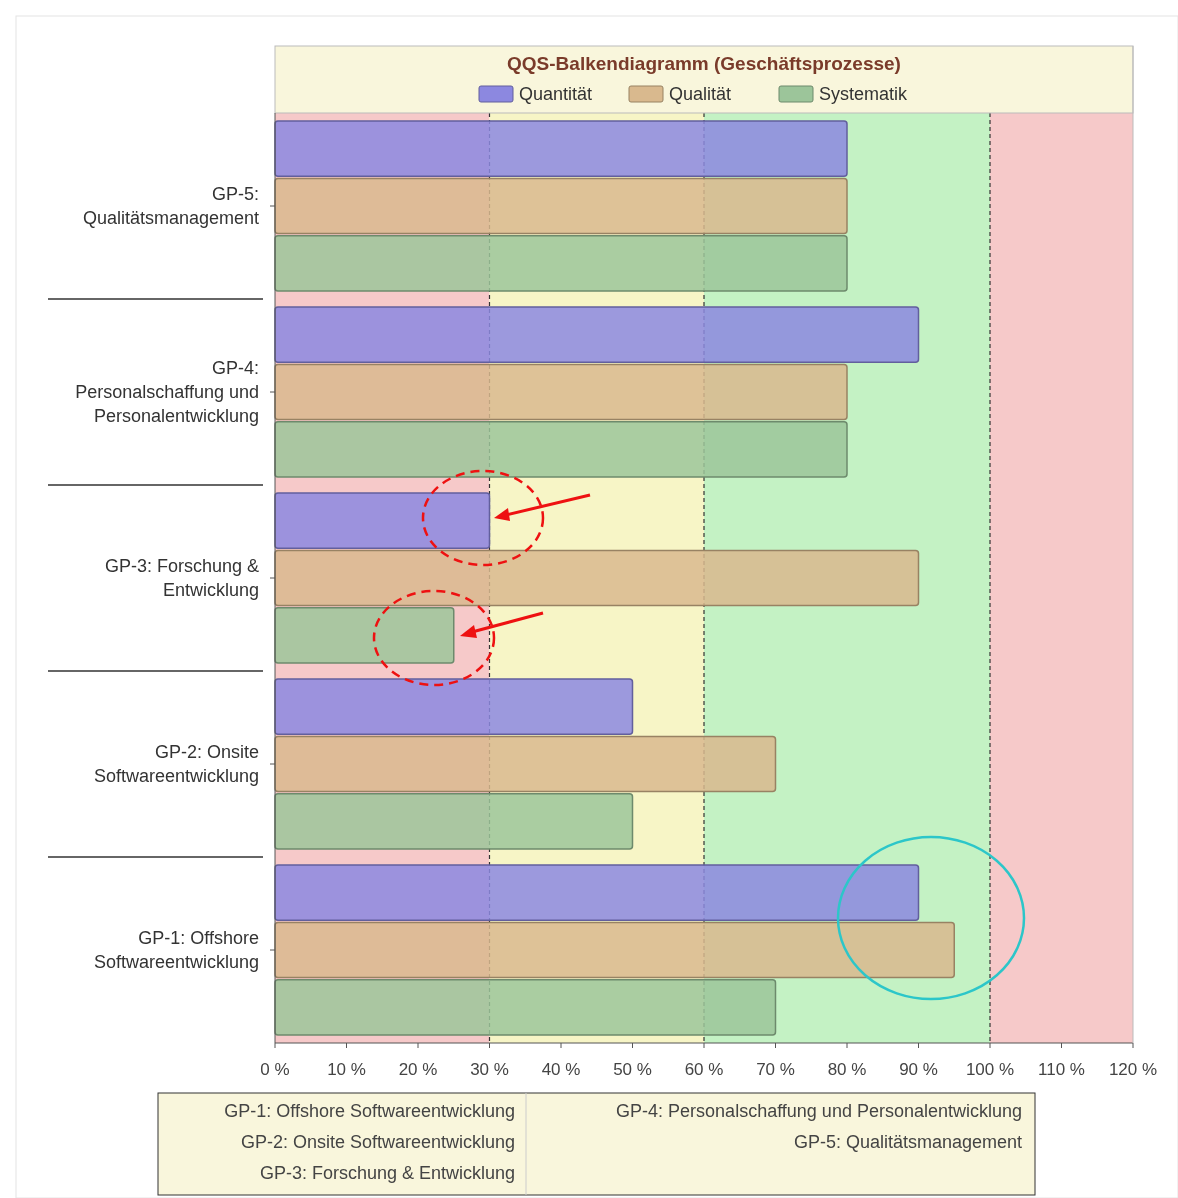  I want to click on x-tick-label: 30 %, so click(489, 1069).